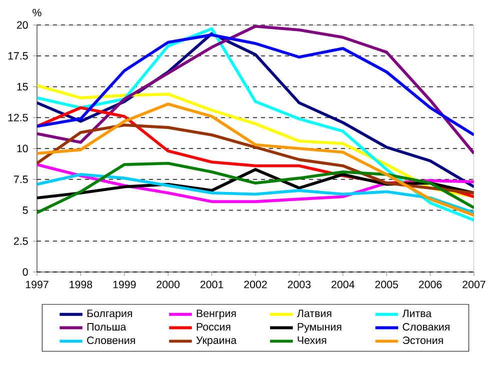 The image size is (493, 365). Describe the element at coordinates (386, 284) in the screenshot. I see `x-tick-label: 2005` at that location.